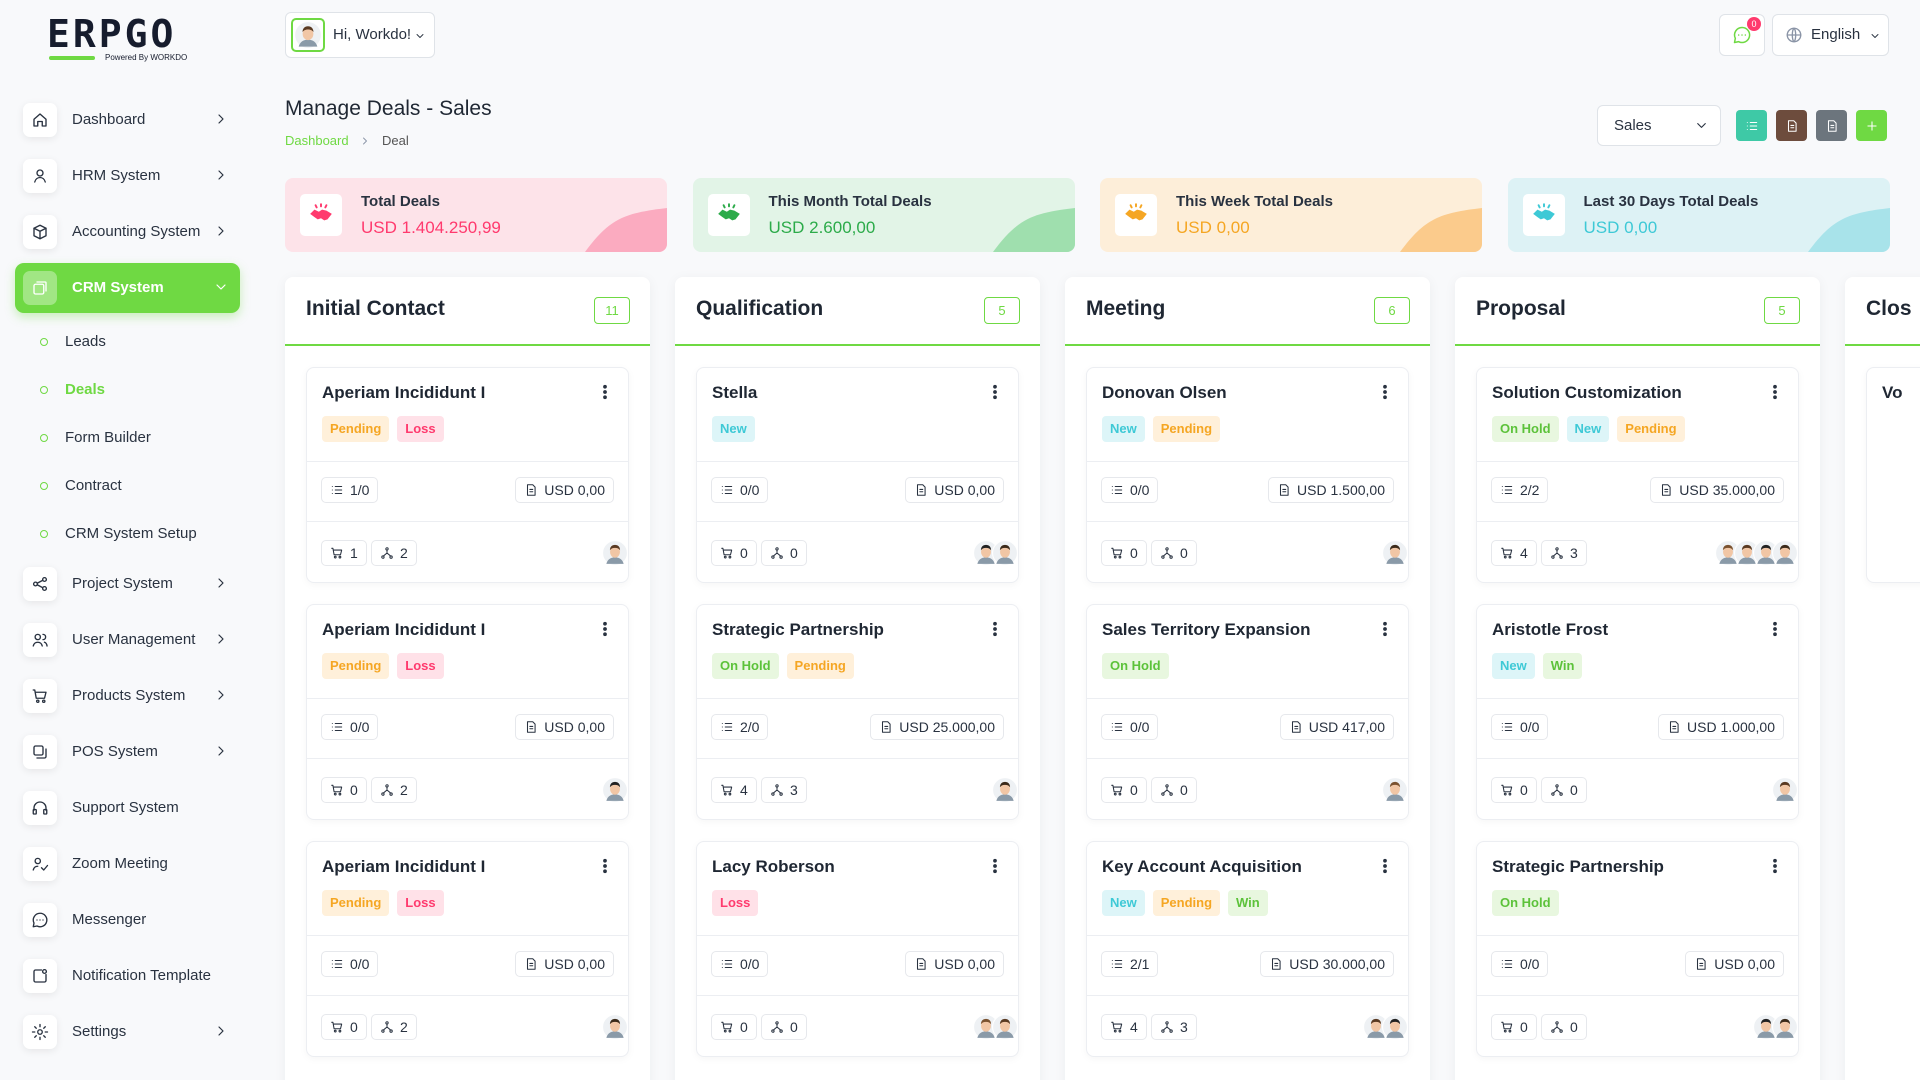  What do you see at coordinates (131, 533) in the screenshot?
I see `submenu-item: CRM System Setup` at bounding box center [131, 533].